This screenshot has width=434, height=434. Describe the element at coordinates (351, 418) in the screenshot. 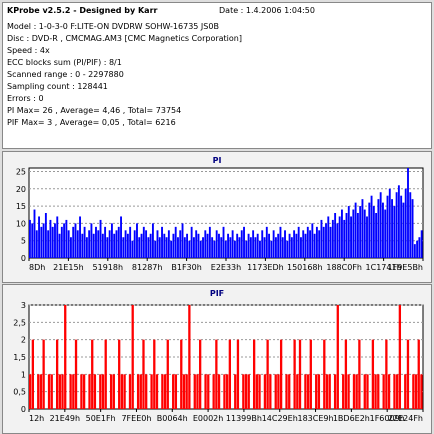

I see `pif-x-tick-label: 1BD6E2h` at that location.